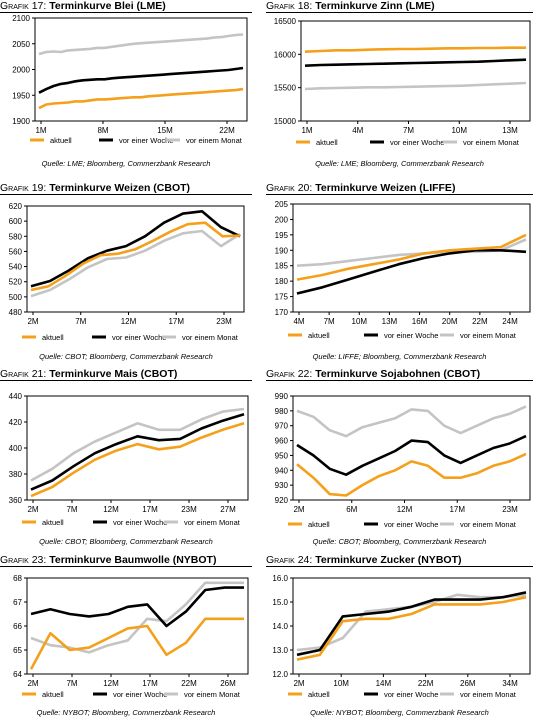 This screenshot has width=533, height=717. What do you see at coordinates (80, 321) in the screenshot?
I see `x-tick-label: 7M` at bounding box center [80, 321].